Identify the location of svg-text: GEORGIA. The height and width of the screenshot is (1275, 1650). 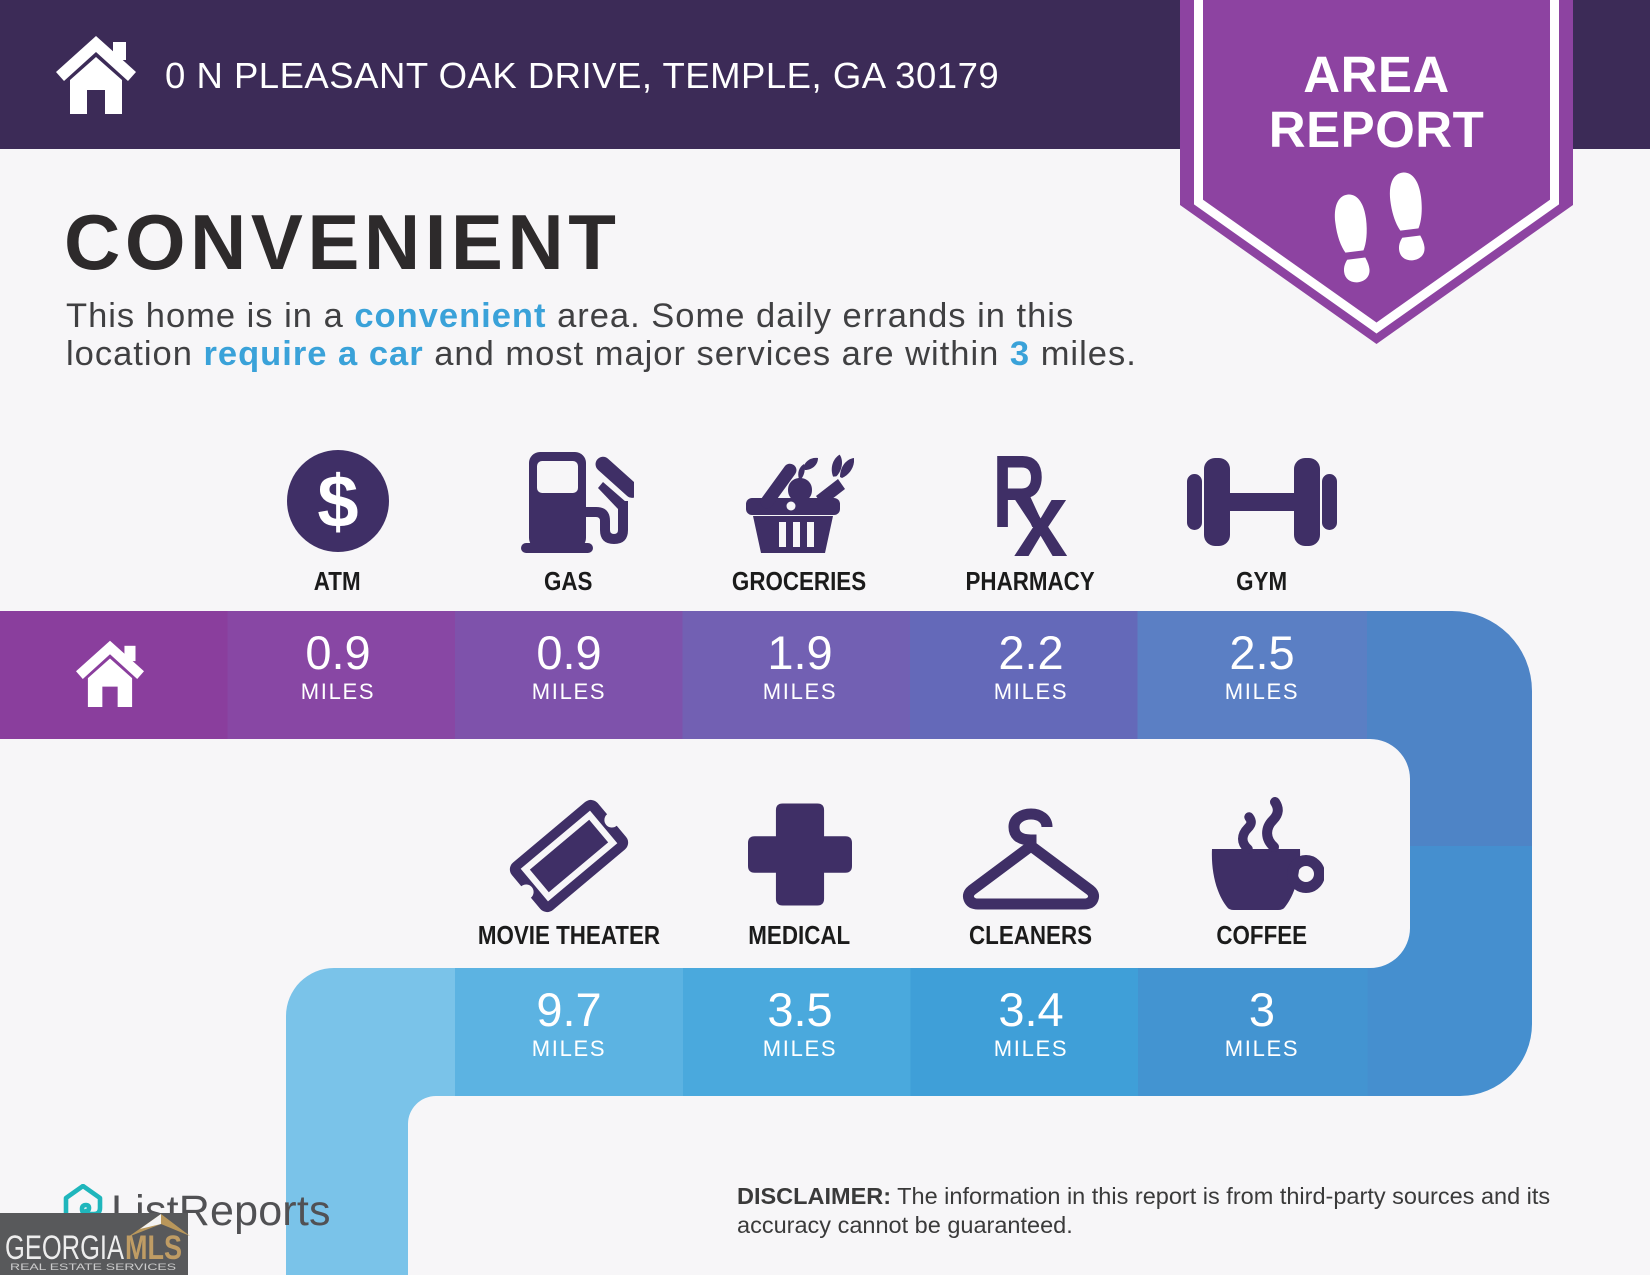
(64, 1248).